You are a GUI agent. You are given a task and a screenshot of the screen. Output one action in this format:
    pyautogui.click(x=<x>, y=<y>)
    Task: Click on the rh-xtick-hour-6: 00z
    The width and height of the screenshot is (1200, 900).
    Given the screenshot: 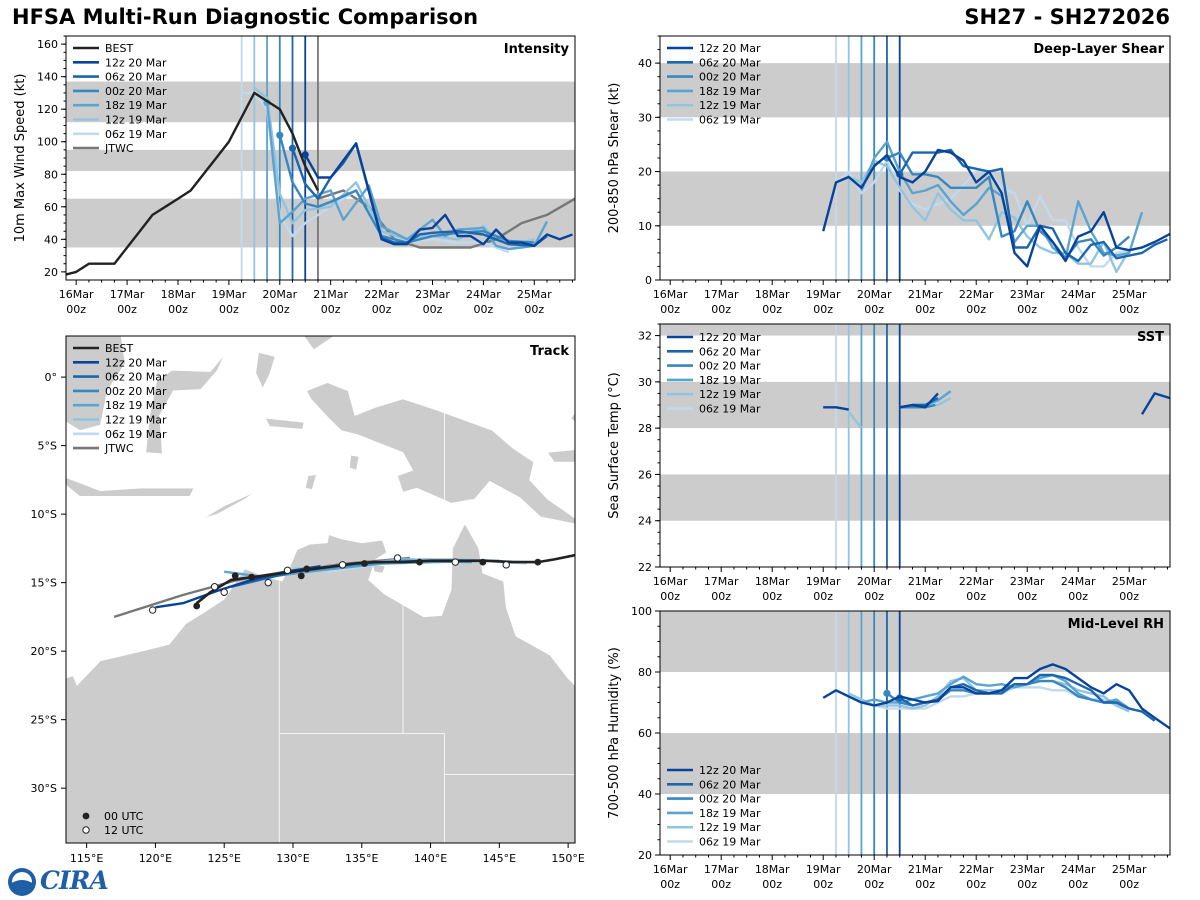 What is the action you would take?
    pyautogui.click(x=976, y=884)
    